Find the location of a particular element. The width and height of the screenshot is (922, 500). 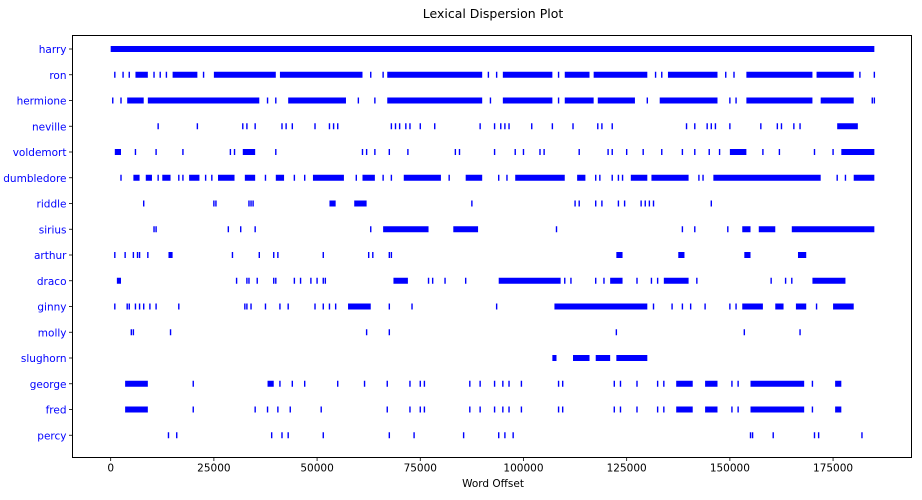

y-tick-label-riddle: riddle is located at coordinates (52, 205).